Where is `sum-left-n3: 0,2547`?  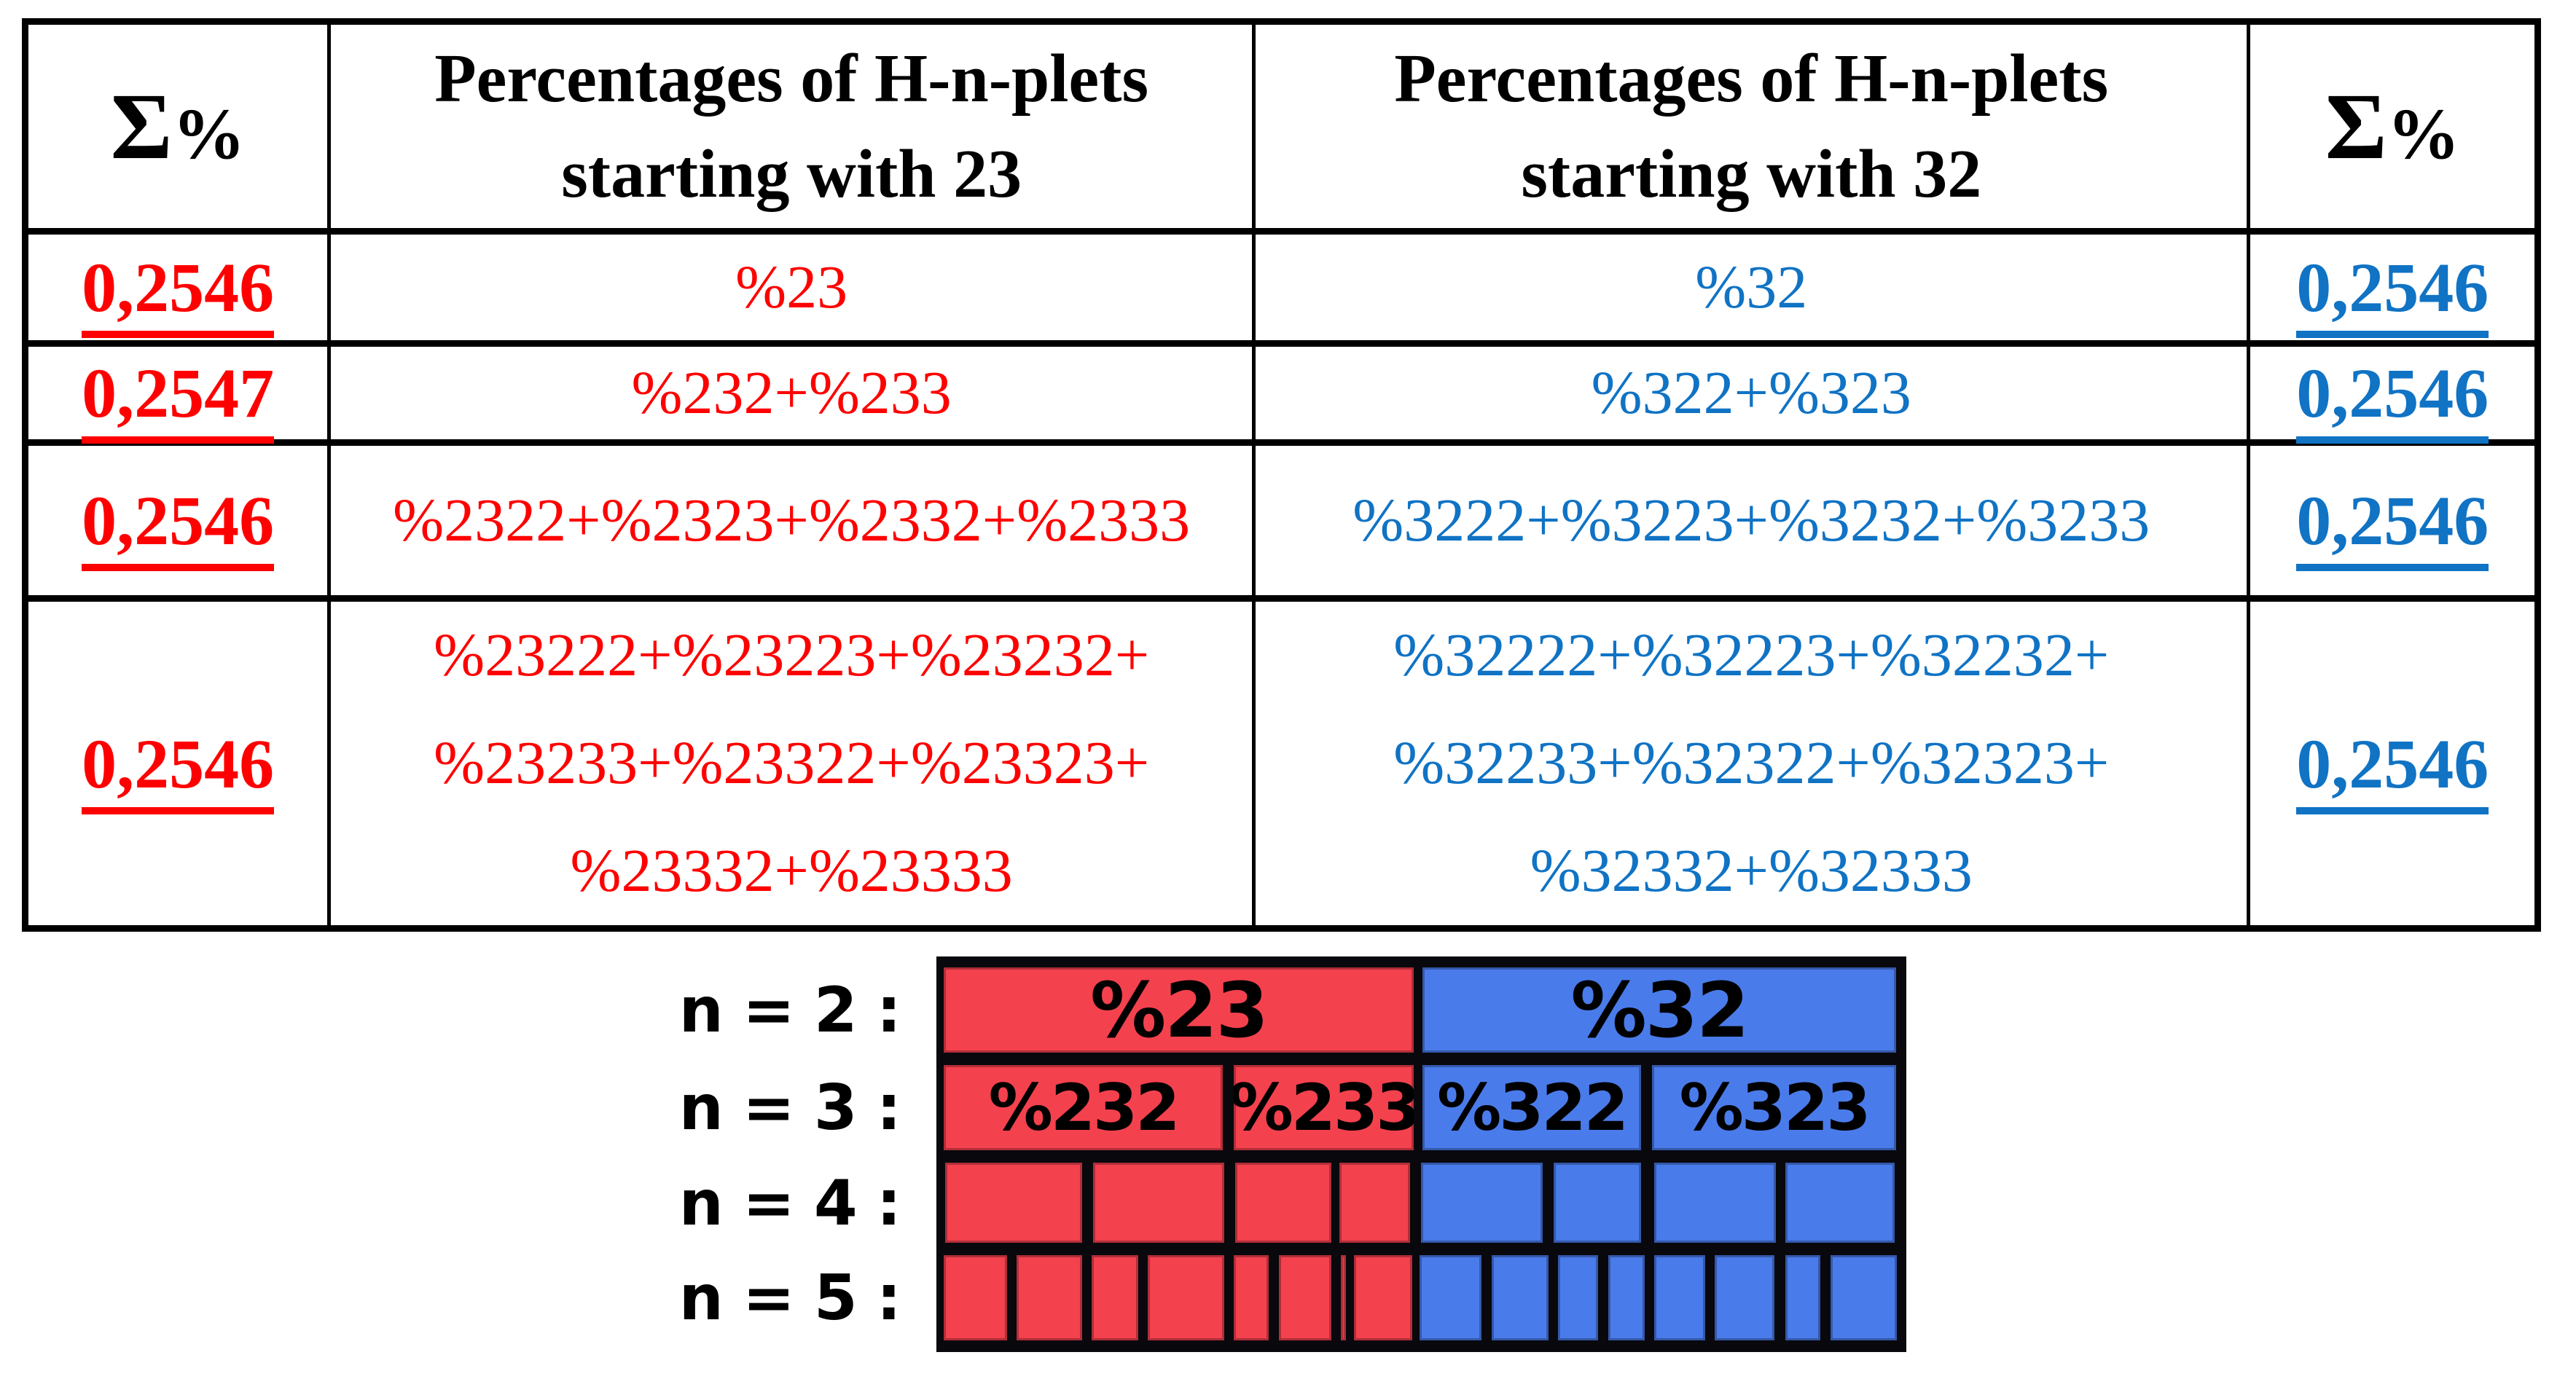 sum-left-n3: 0,2547 is located at coordinates (177, 393).